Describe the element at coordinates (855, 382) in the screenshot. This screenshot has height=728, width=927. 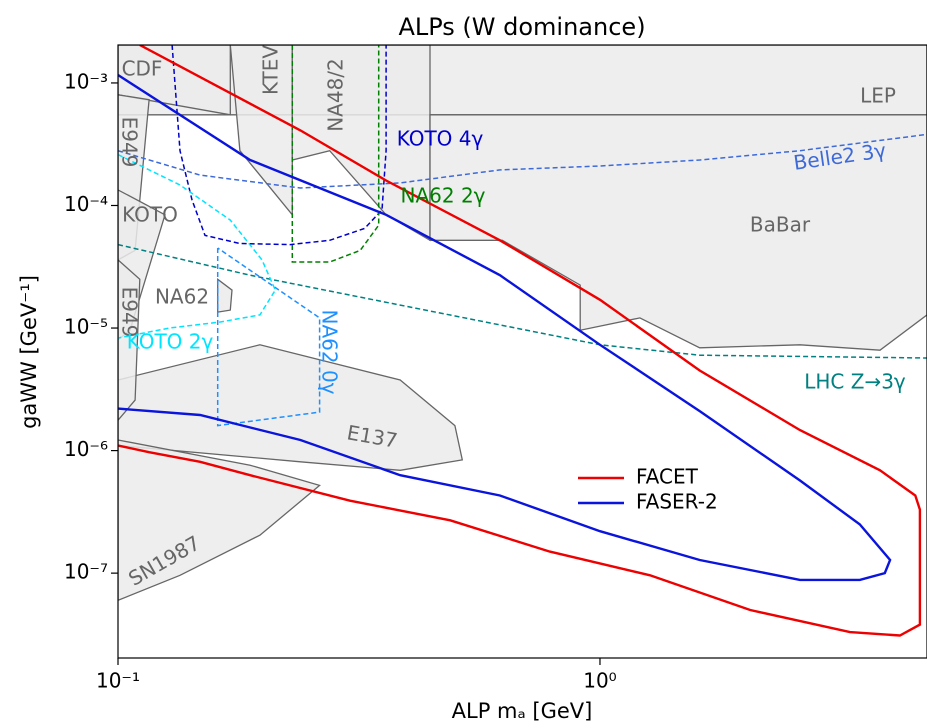
I see `curve-label: LHC Z→3γ` at that location.